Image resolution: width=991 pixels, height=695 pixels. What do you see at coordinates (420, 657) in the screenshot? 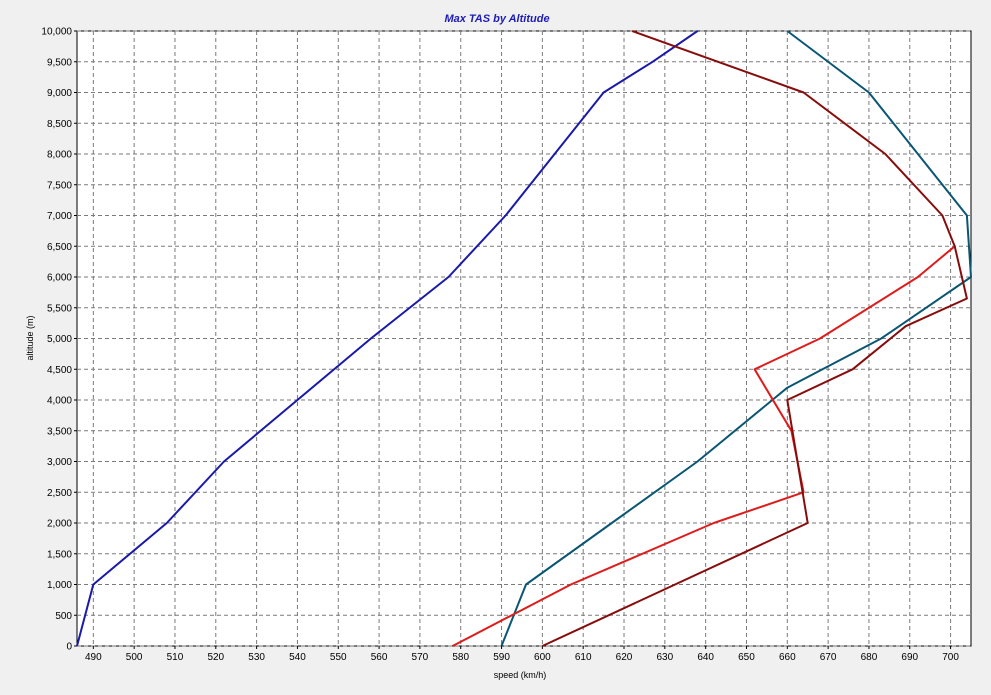
I see `x-tick-label: 570` at bounding box center [420, 657].